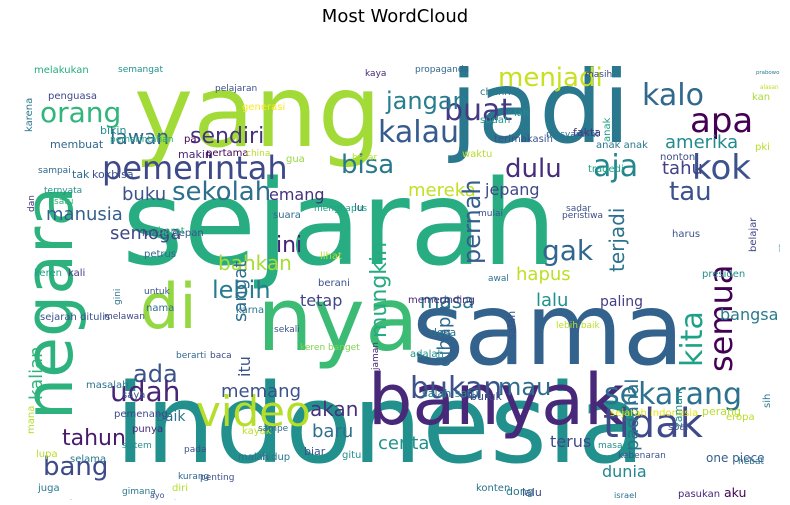 The image size is (790, 505). Describe the element at coordinates (493, 488) in the screenshot. I see `word-179: konten` at that location.